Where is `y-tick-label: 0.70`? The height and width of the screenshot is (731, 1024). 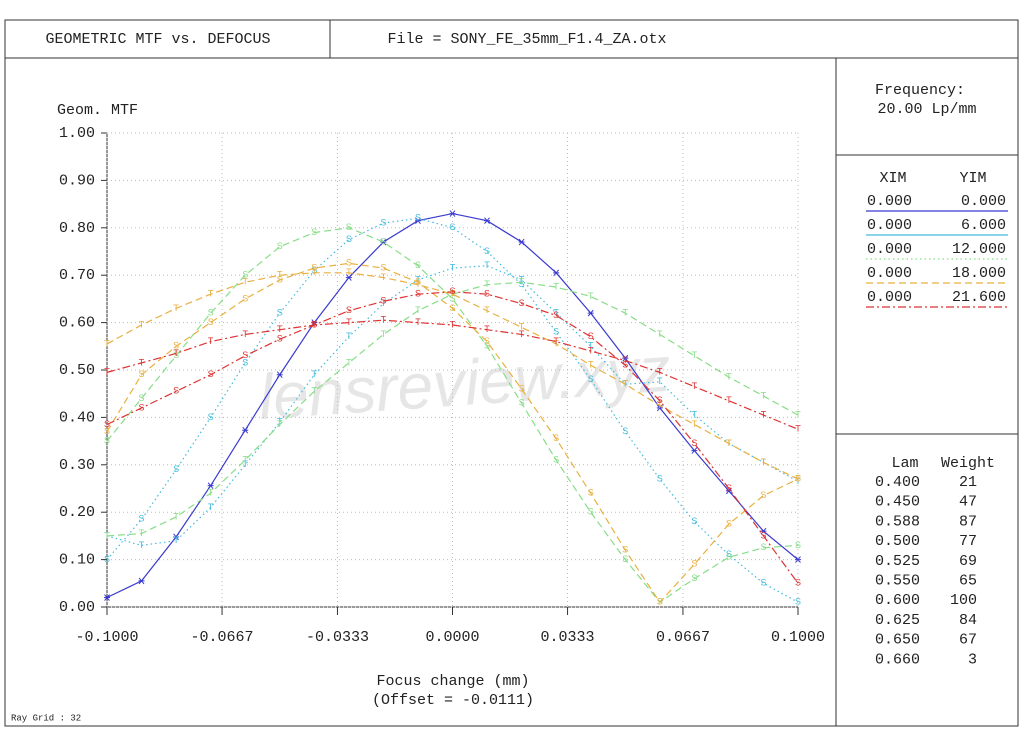 y-tick-label: 0.70 is located at coordinates (77, 275).